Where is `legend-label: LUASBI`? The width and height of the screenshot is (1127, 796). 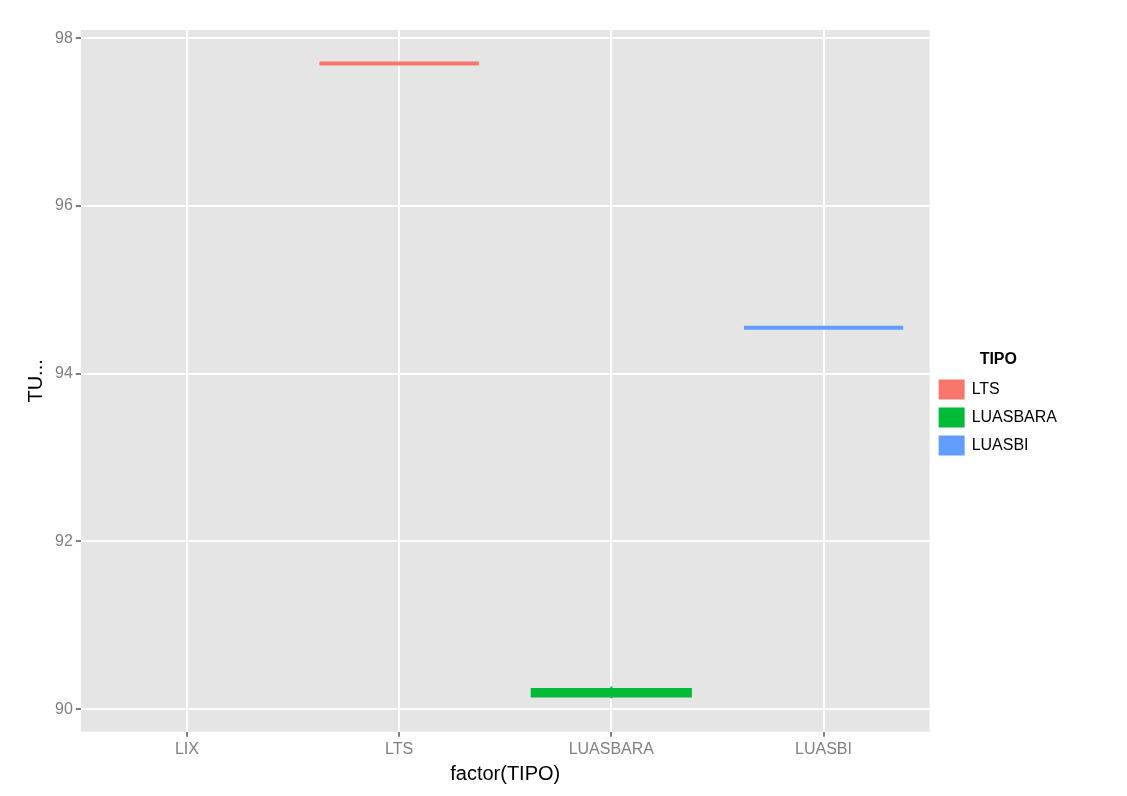
legend-label: LUASBI is located at coordinates (1000, 445).